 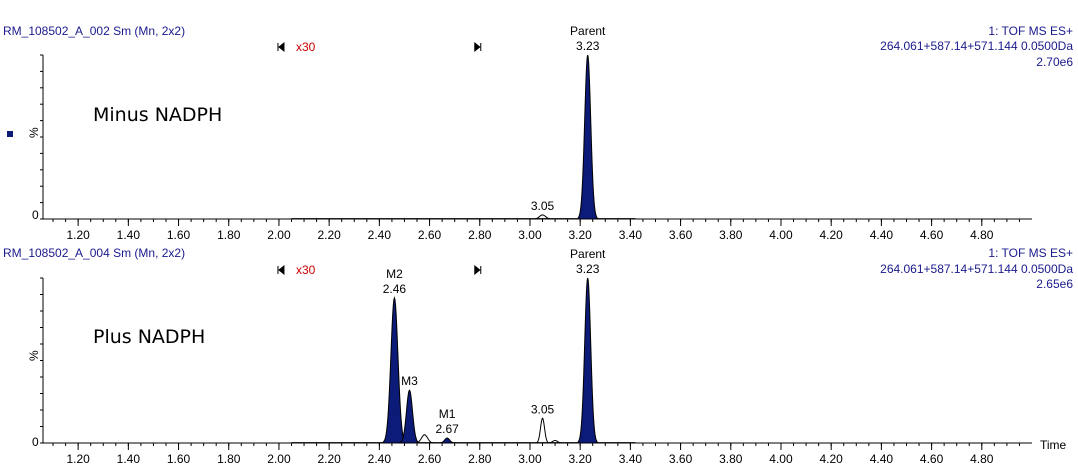 I want to click on condition-label: Minus NADPH, so click(x=157, y=115).